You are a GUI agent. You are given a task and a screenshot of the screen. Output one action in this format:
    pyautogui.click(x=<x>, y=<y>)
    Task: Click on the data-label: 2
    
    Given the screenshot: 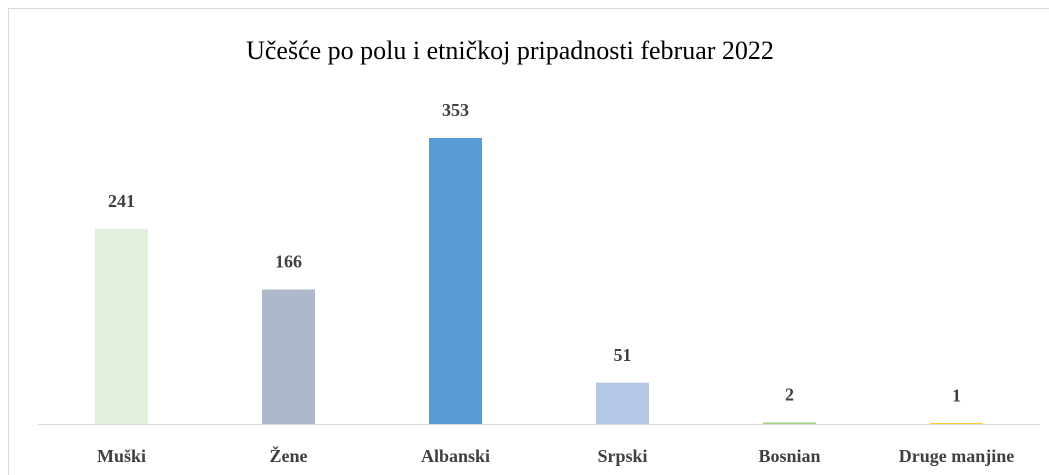 What is the action you would take?
    pyautogui.click(x=789, y=395)
    